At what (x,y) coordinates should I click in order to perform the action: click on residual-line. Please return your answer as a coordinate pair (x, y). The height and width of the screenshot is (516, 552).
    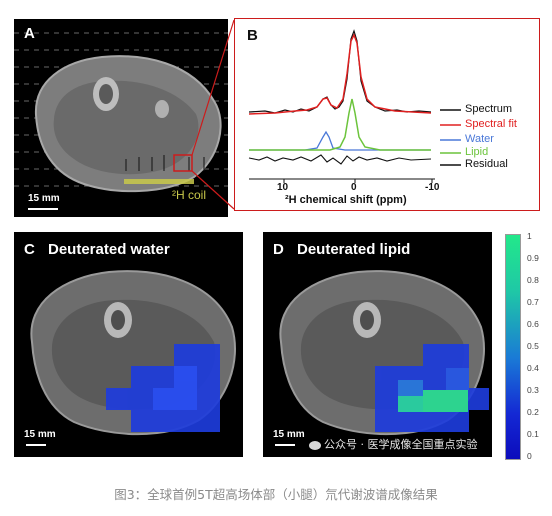
    Looking at the image, I should click on (340, 159).